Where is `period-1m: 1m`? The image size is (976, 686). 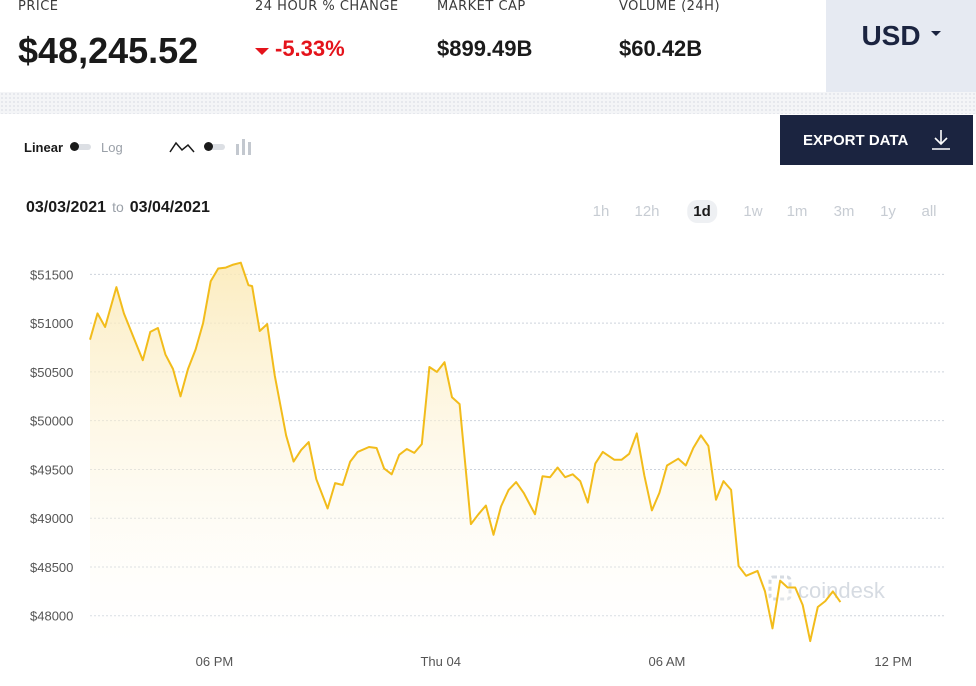 period-1m: 1m is located at coordinates (797, 211).